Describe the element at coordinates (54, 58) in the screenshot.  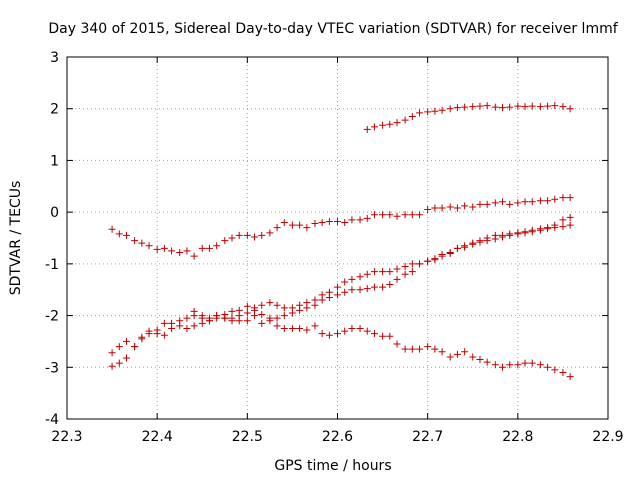
I see `y-tick-label: 3` at that location.